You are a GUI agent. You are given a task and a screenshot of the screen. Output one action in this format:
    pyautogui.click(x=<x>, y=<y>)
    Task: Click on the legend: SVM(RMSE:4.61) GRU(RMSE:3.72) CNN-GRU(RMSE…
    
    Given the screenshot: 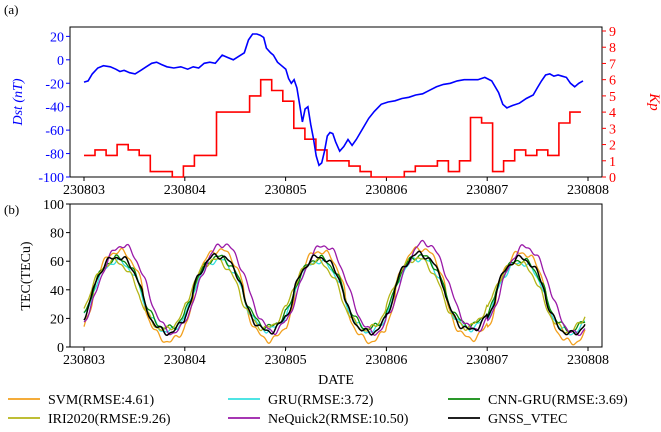 What is the action you would take?
    pyautogui.click(x=318, y=410)
    